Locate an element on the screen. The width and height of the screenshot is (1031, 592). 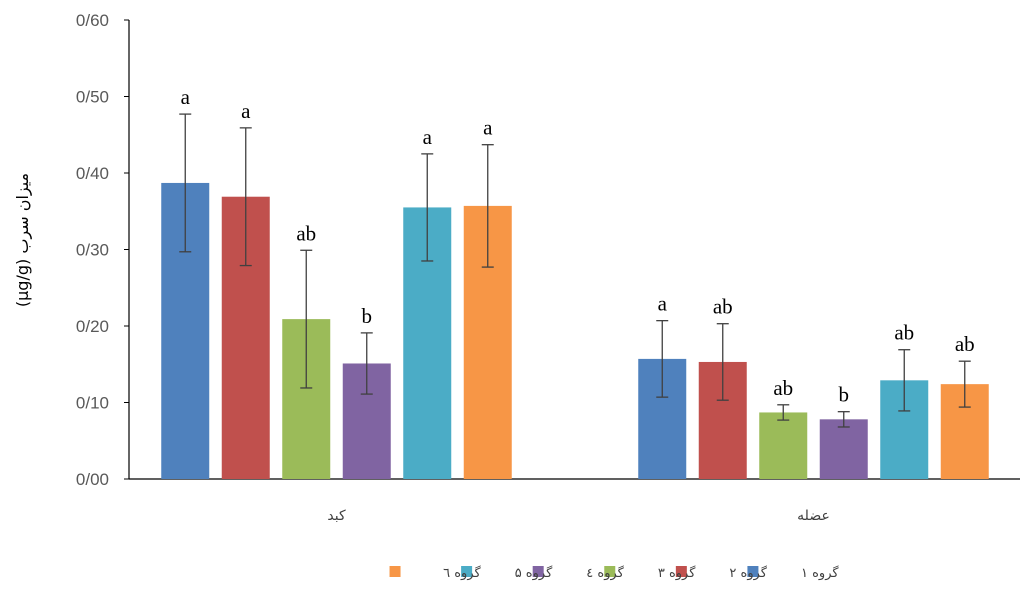
category-label: عضله is located at coordinates (813, 516).